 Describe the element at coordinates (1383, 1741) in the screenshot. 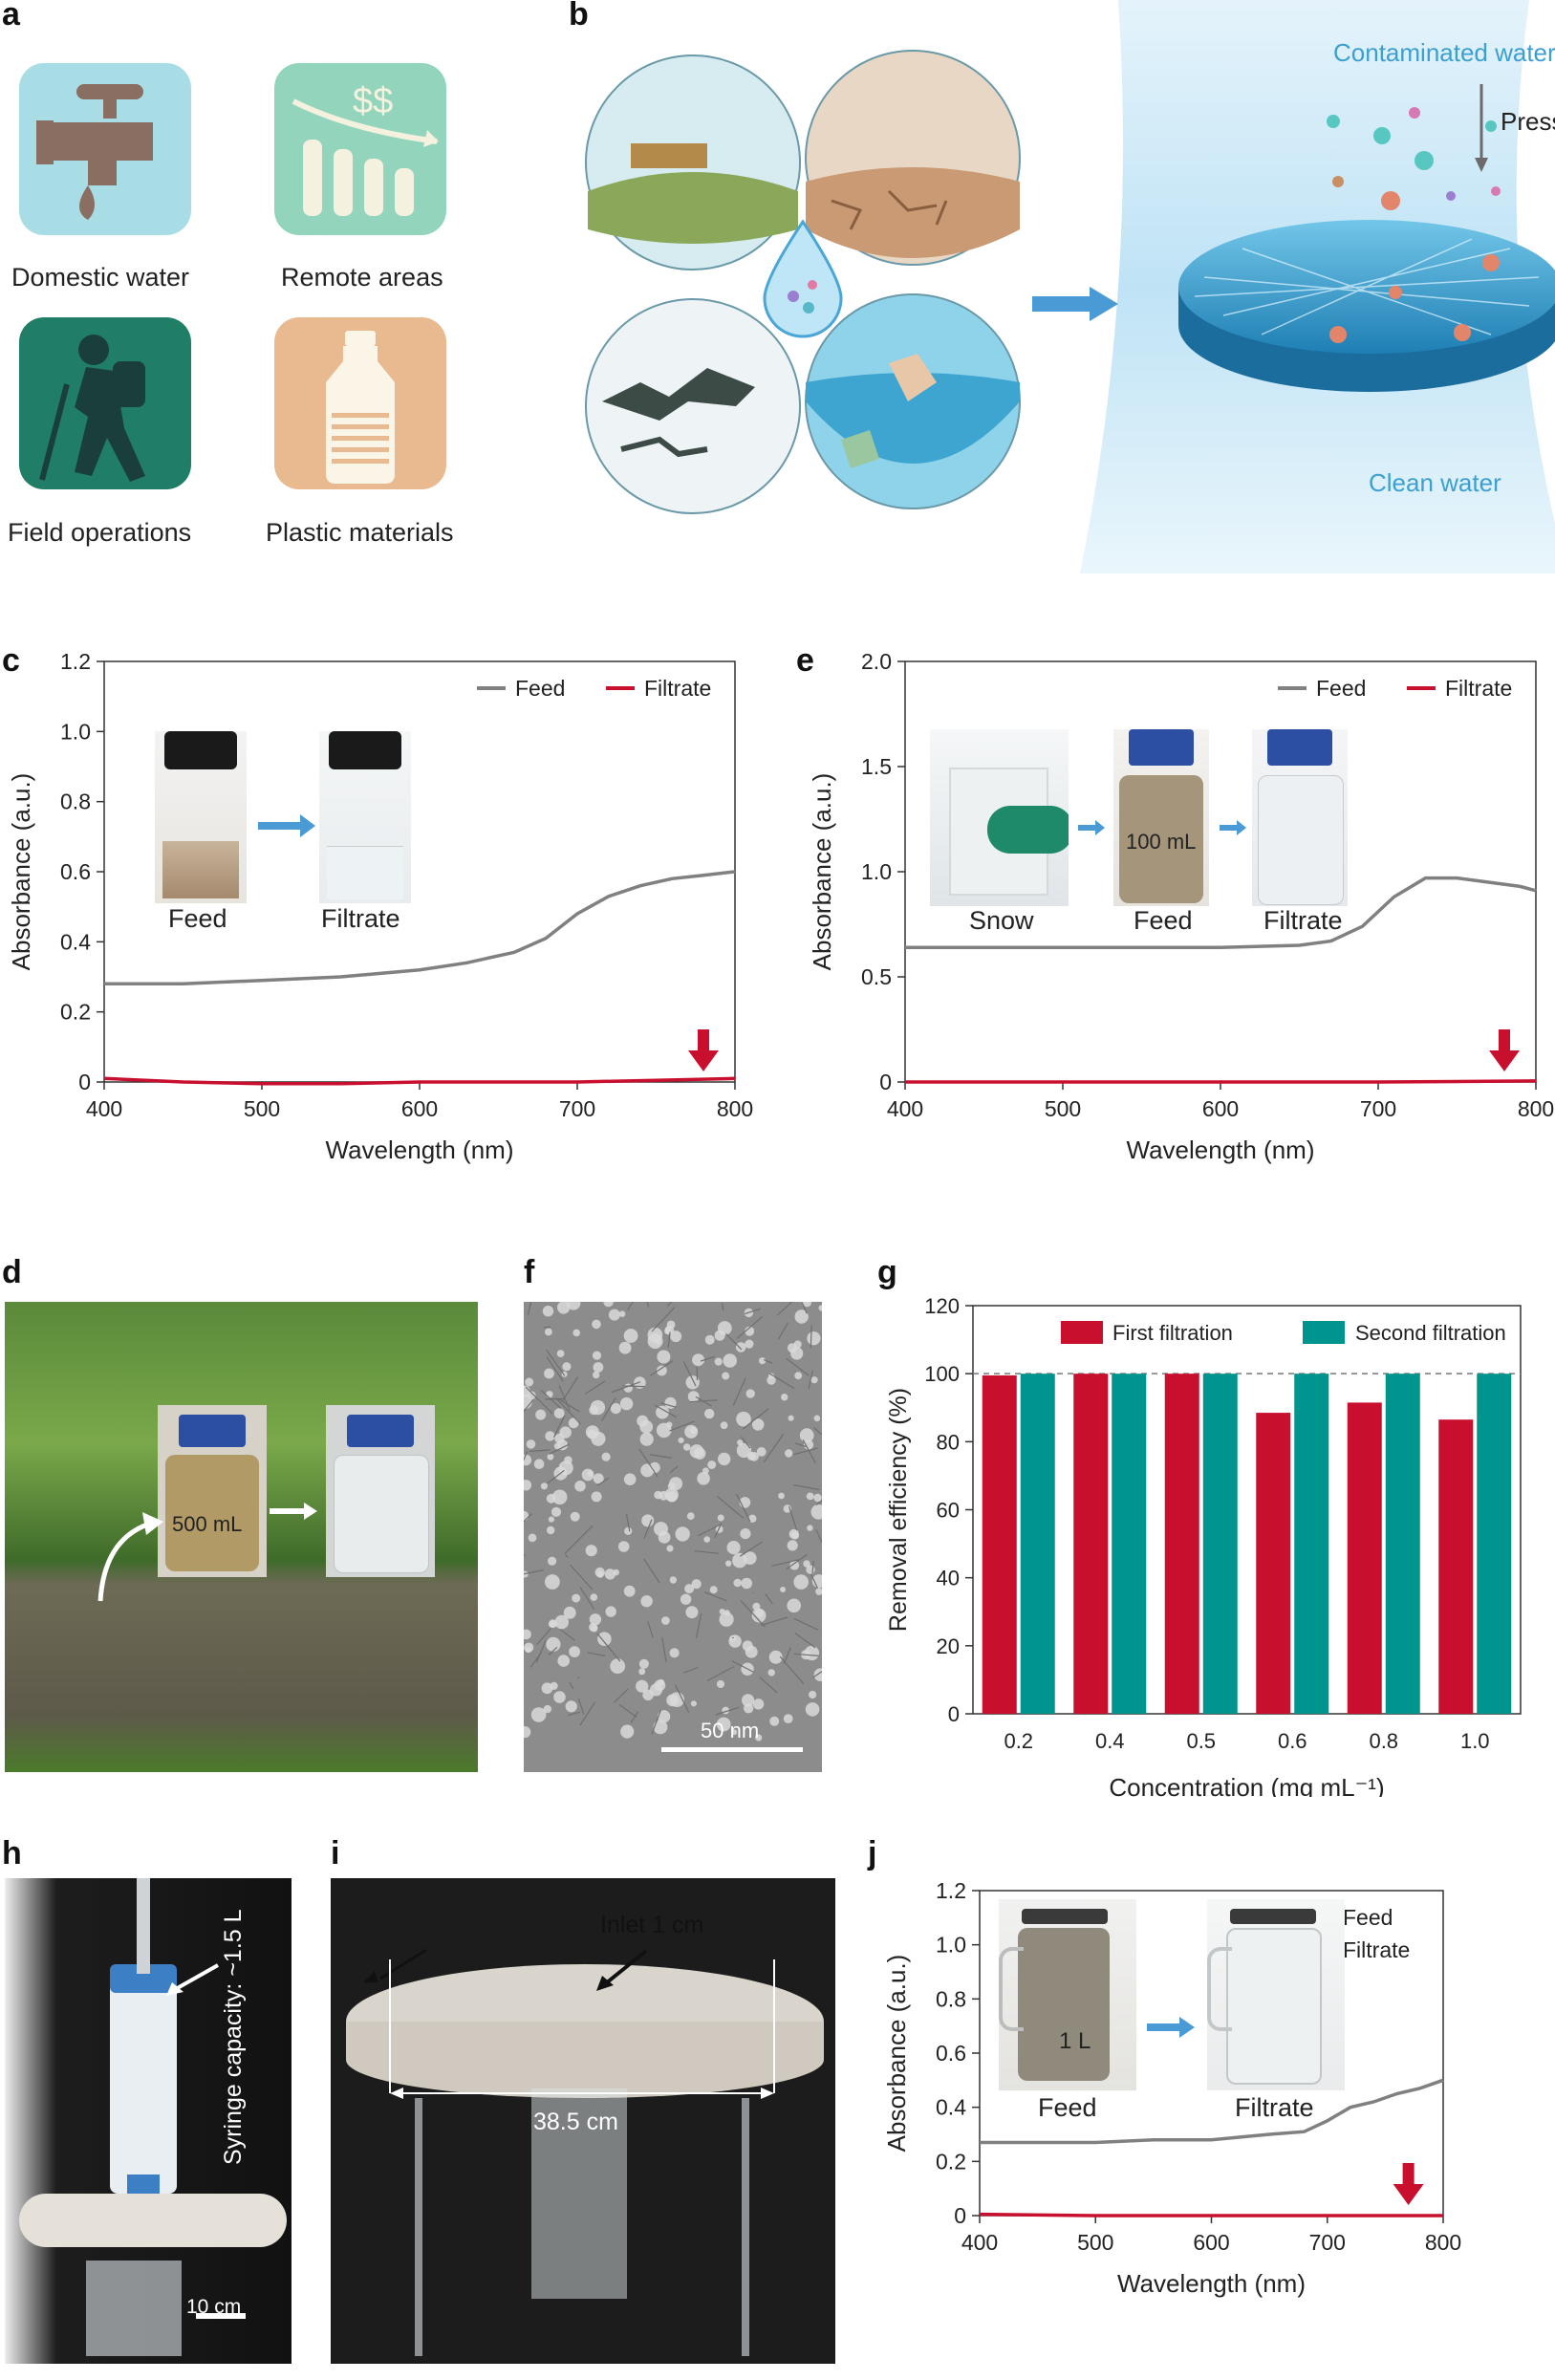

I see `x-tick-label: 0.8` at that location.